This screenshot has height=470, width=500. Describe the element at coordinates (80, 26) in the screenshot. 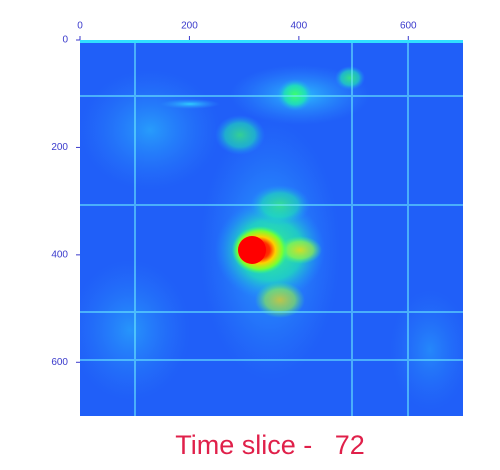

I see `x-tick-label: 0` at that location.